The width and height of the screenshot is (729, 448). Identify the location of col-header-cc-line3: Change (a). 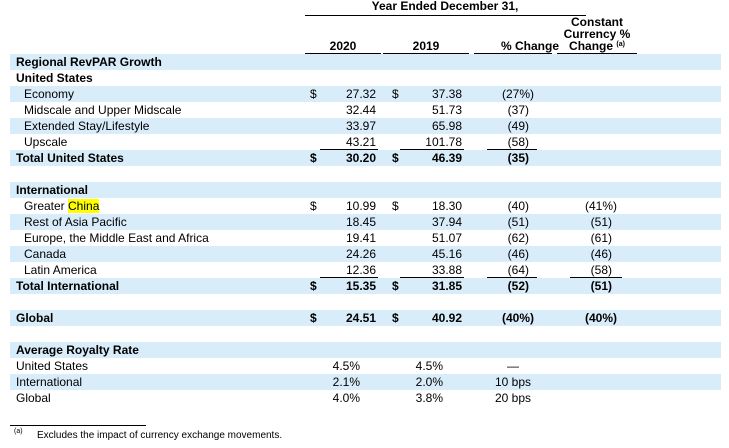
(597, 46).